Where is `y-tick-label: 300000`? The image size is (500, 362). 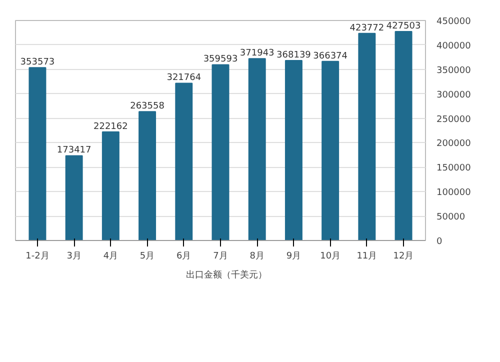
y-tick-label: 300000 is located at coordinates (454, 95).